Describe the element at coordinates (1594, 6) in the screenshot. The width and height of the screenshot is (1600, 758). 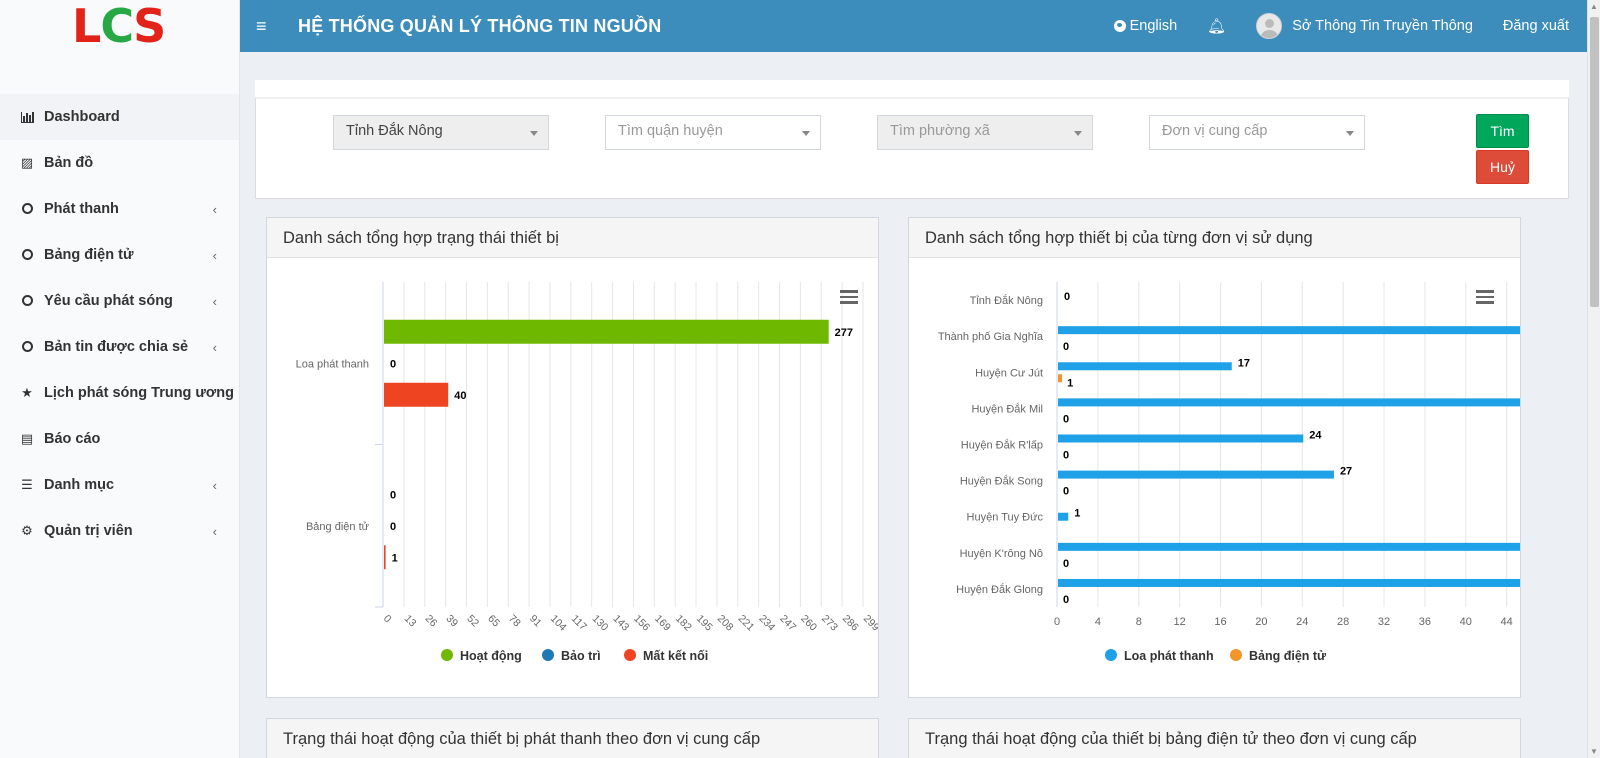
I see `scroll-up-icon: ▲` at that location.